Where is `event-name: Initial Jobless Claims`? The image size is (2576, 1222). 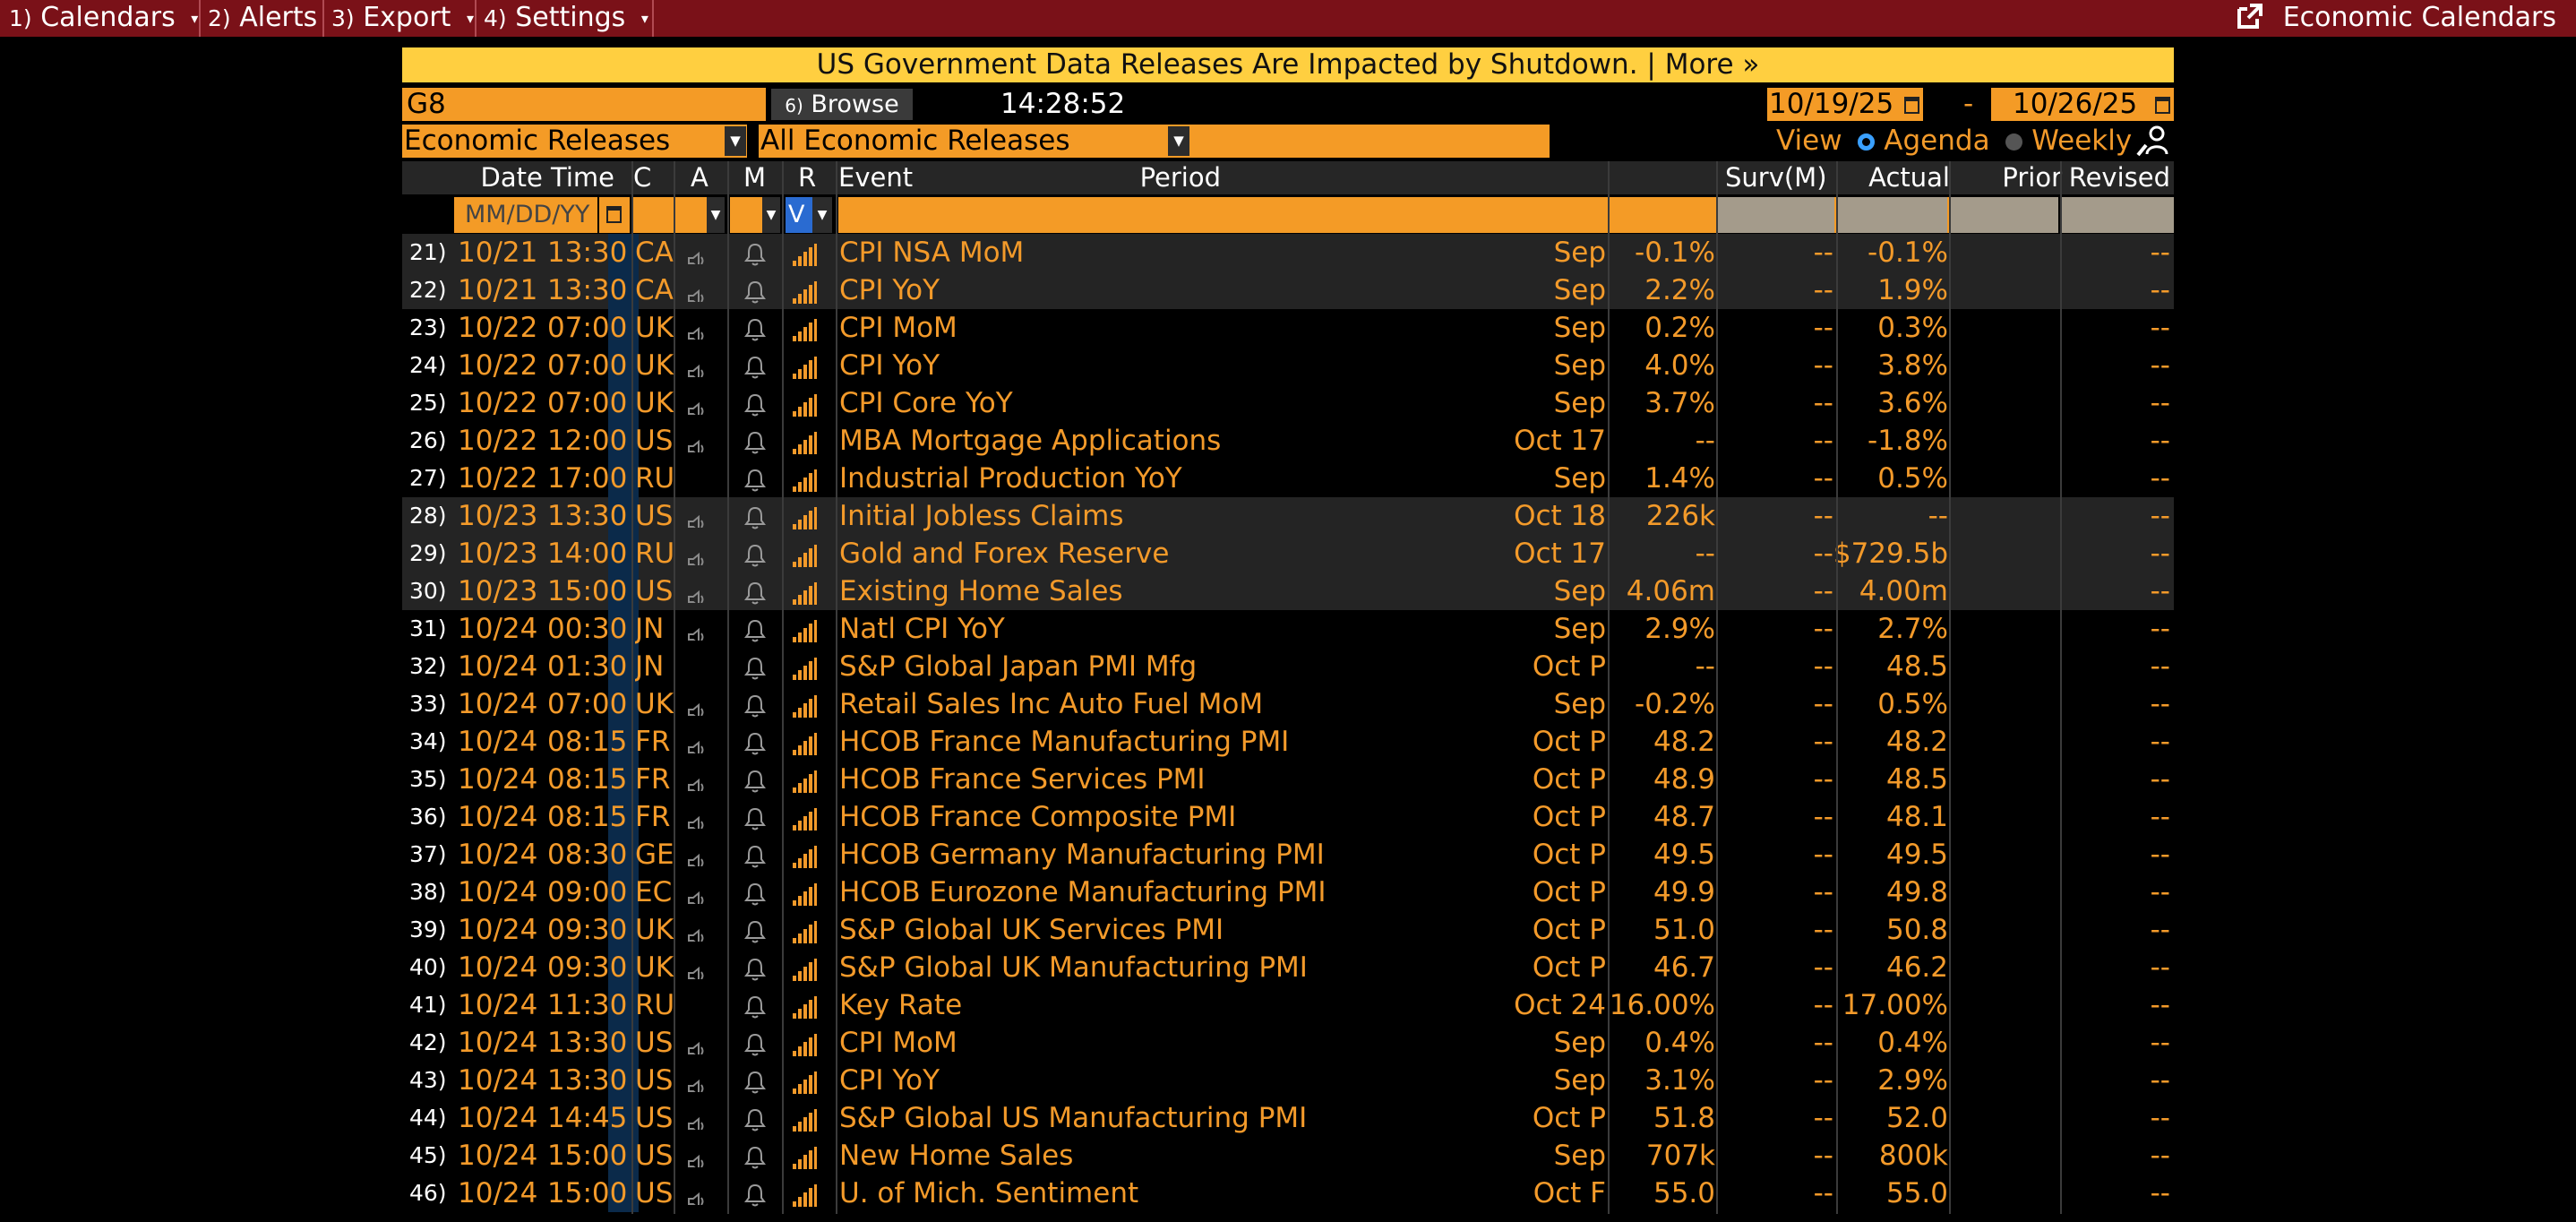 event-name: Initial Jobless Claims is located at coordinates (981, 516).